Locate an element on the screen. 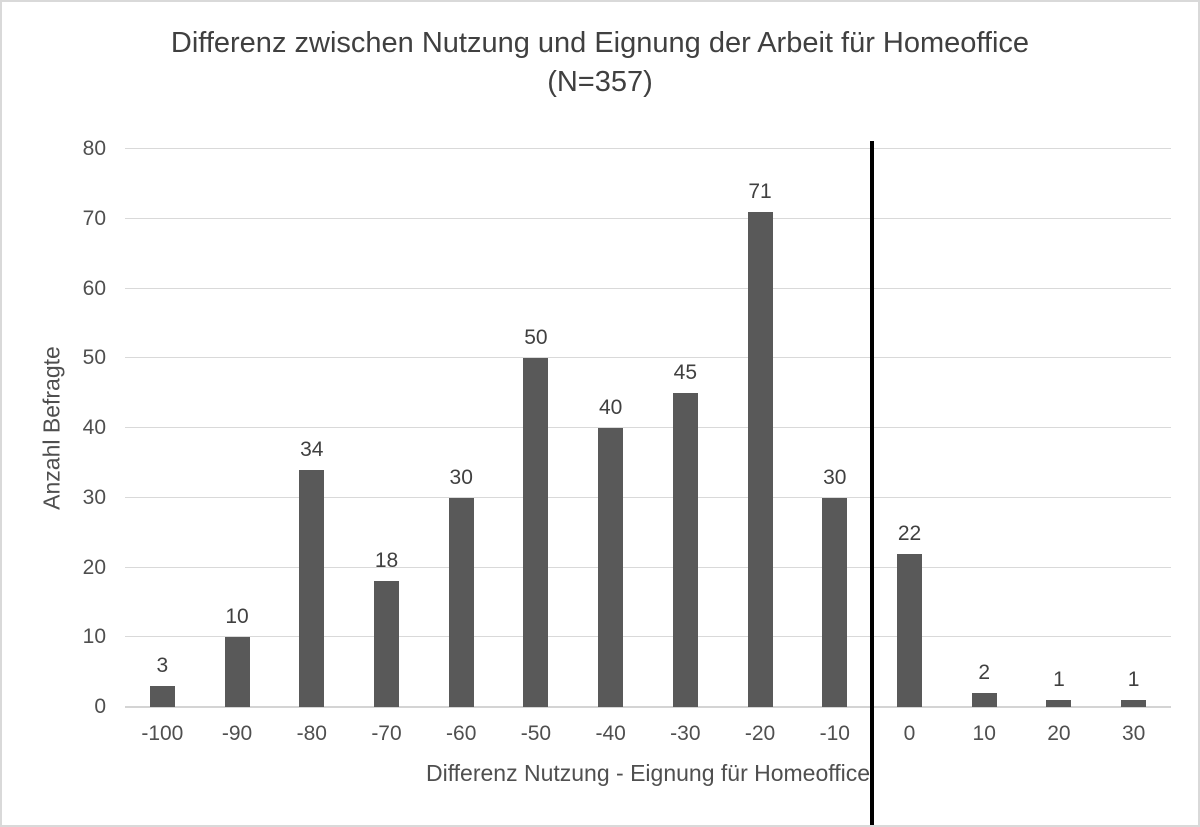 The height and width of the screenshot is (827, 1200). x-tick-label: 20 is located at coordinates (1059, 733).